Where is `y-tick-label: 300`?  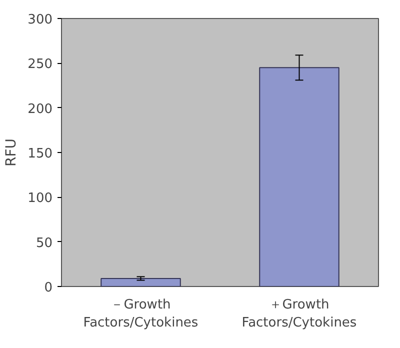
y-tick-label: 300 is located at coordinates (40, 20).